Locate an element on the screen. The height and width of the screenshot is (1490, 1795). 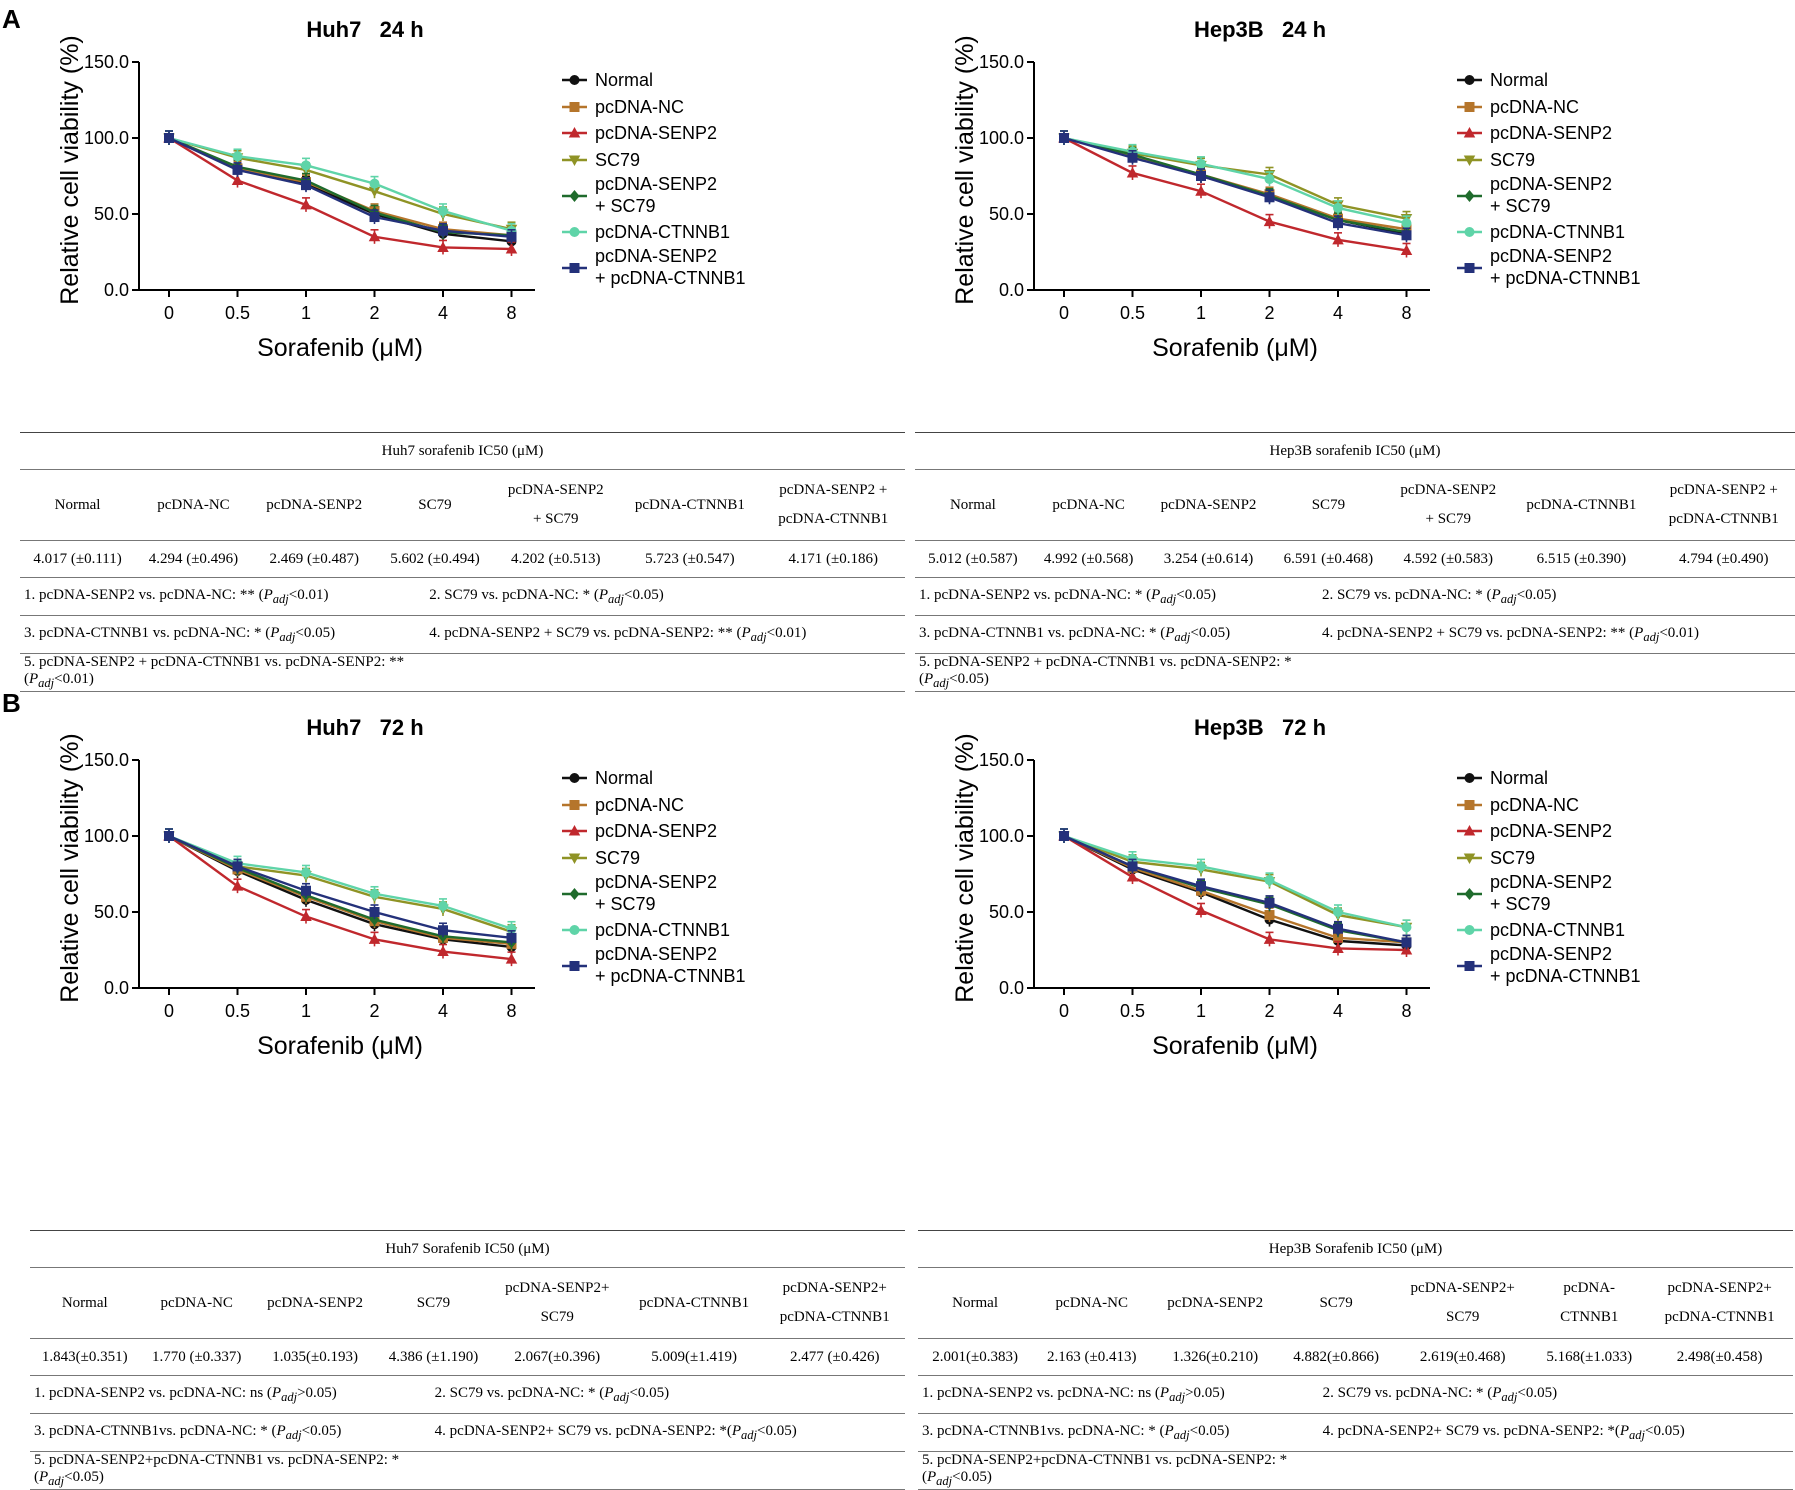
column-header: Normal is located at coordinates (972, 504).